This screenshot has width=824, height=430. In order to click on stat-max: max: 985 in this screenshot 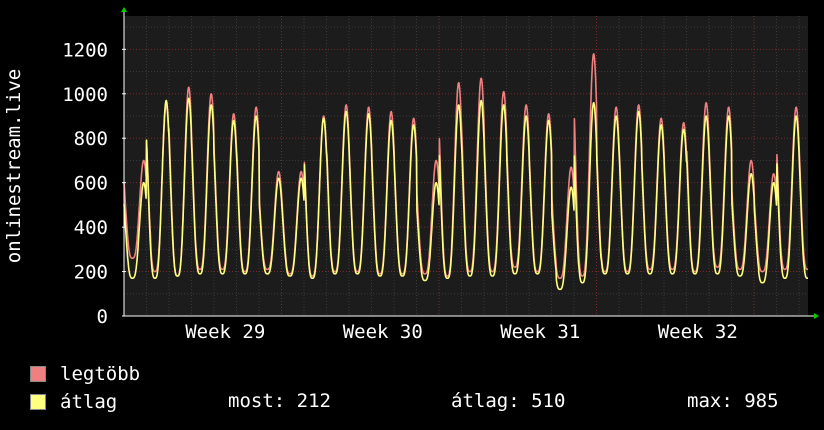, I will do `click(733, 401)`.